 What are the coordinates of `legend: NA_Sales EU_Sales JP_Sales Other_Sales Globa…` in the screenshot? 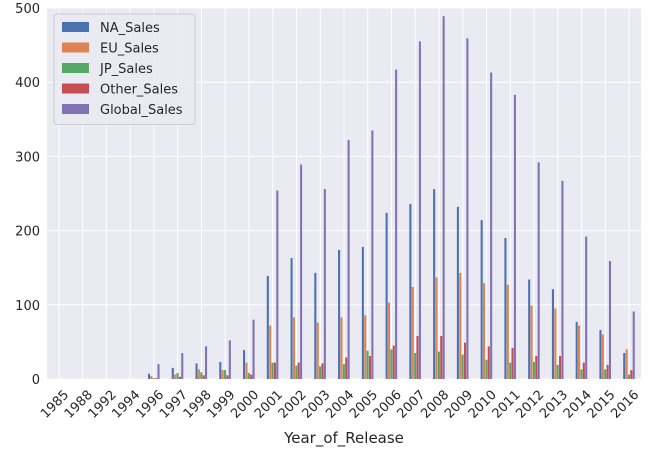 It's located at (124, 69).